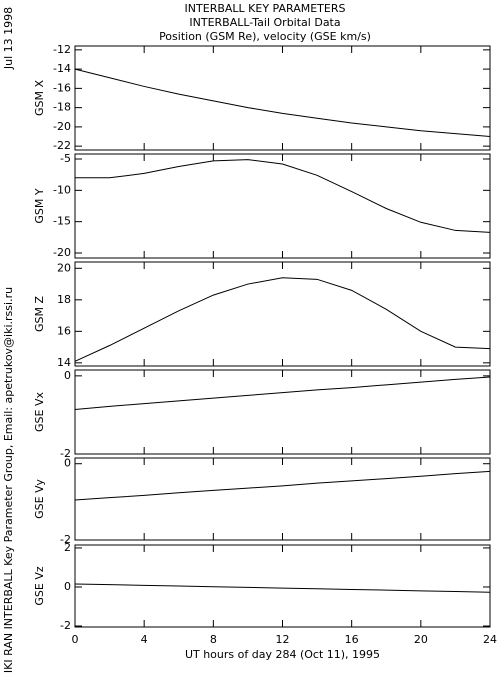 The image size is (504, 684). Describe the element at coordinates (64, 267) in the screenshot. I see `y-tick-label: 20` at that location.